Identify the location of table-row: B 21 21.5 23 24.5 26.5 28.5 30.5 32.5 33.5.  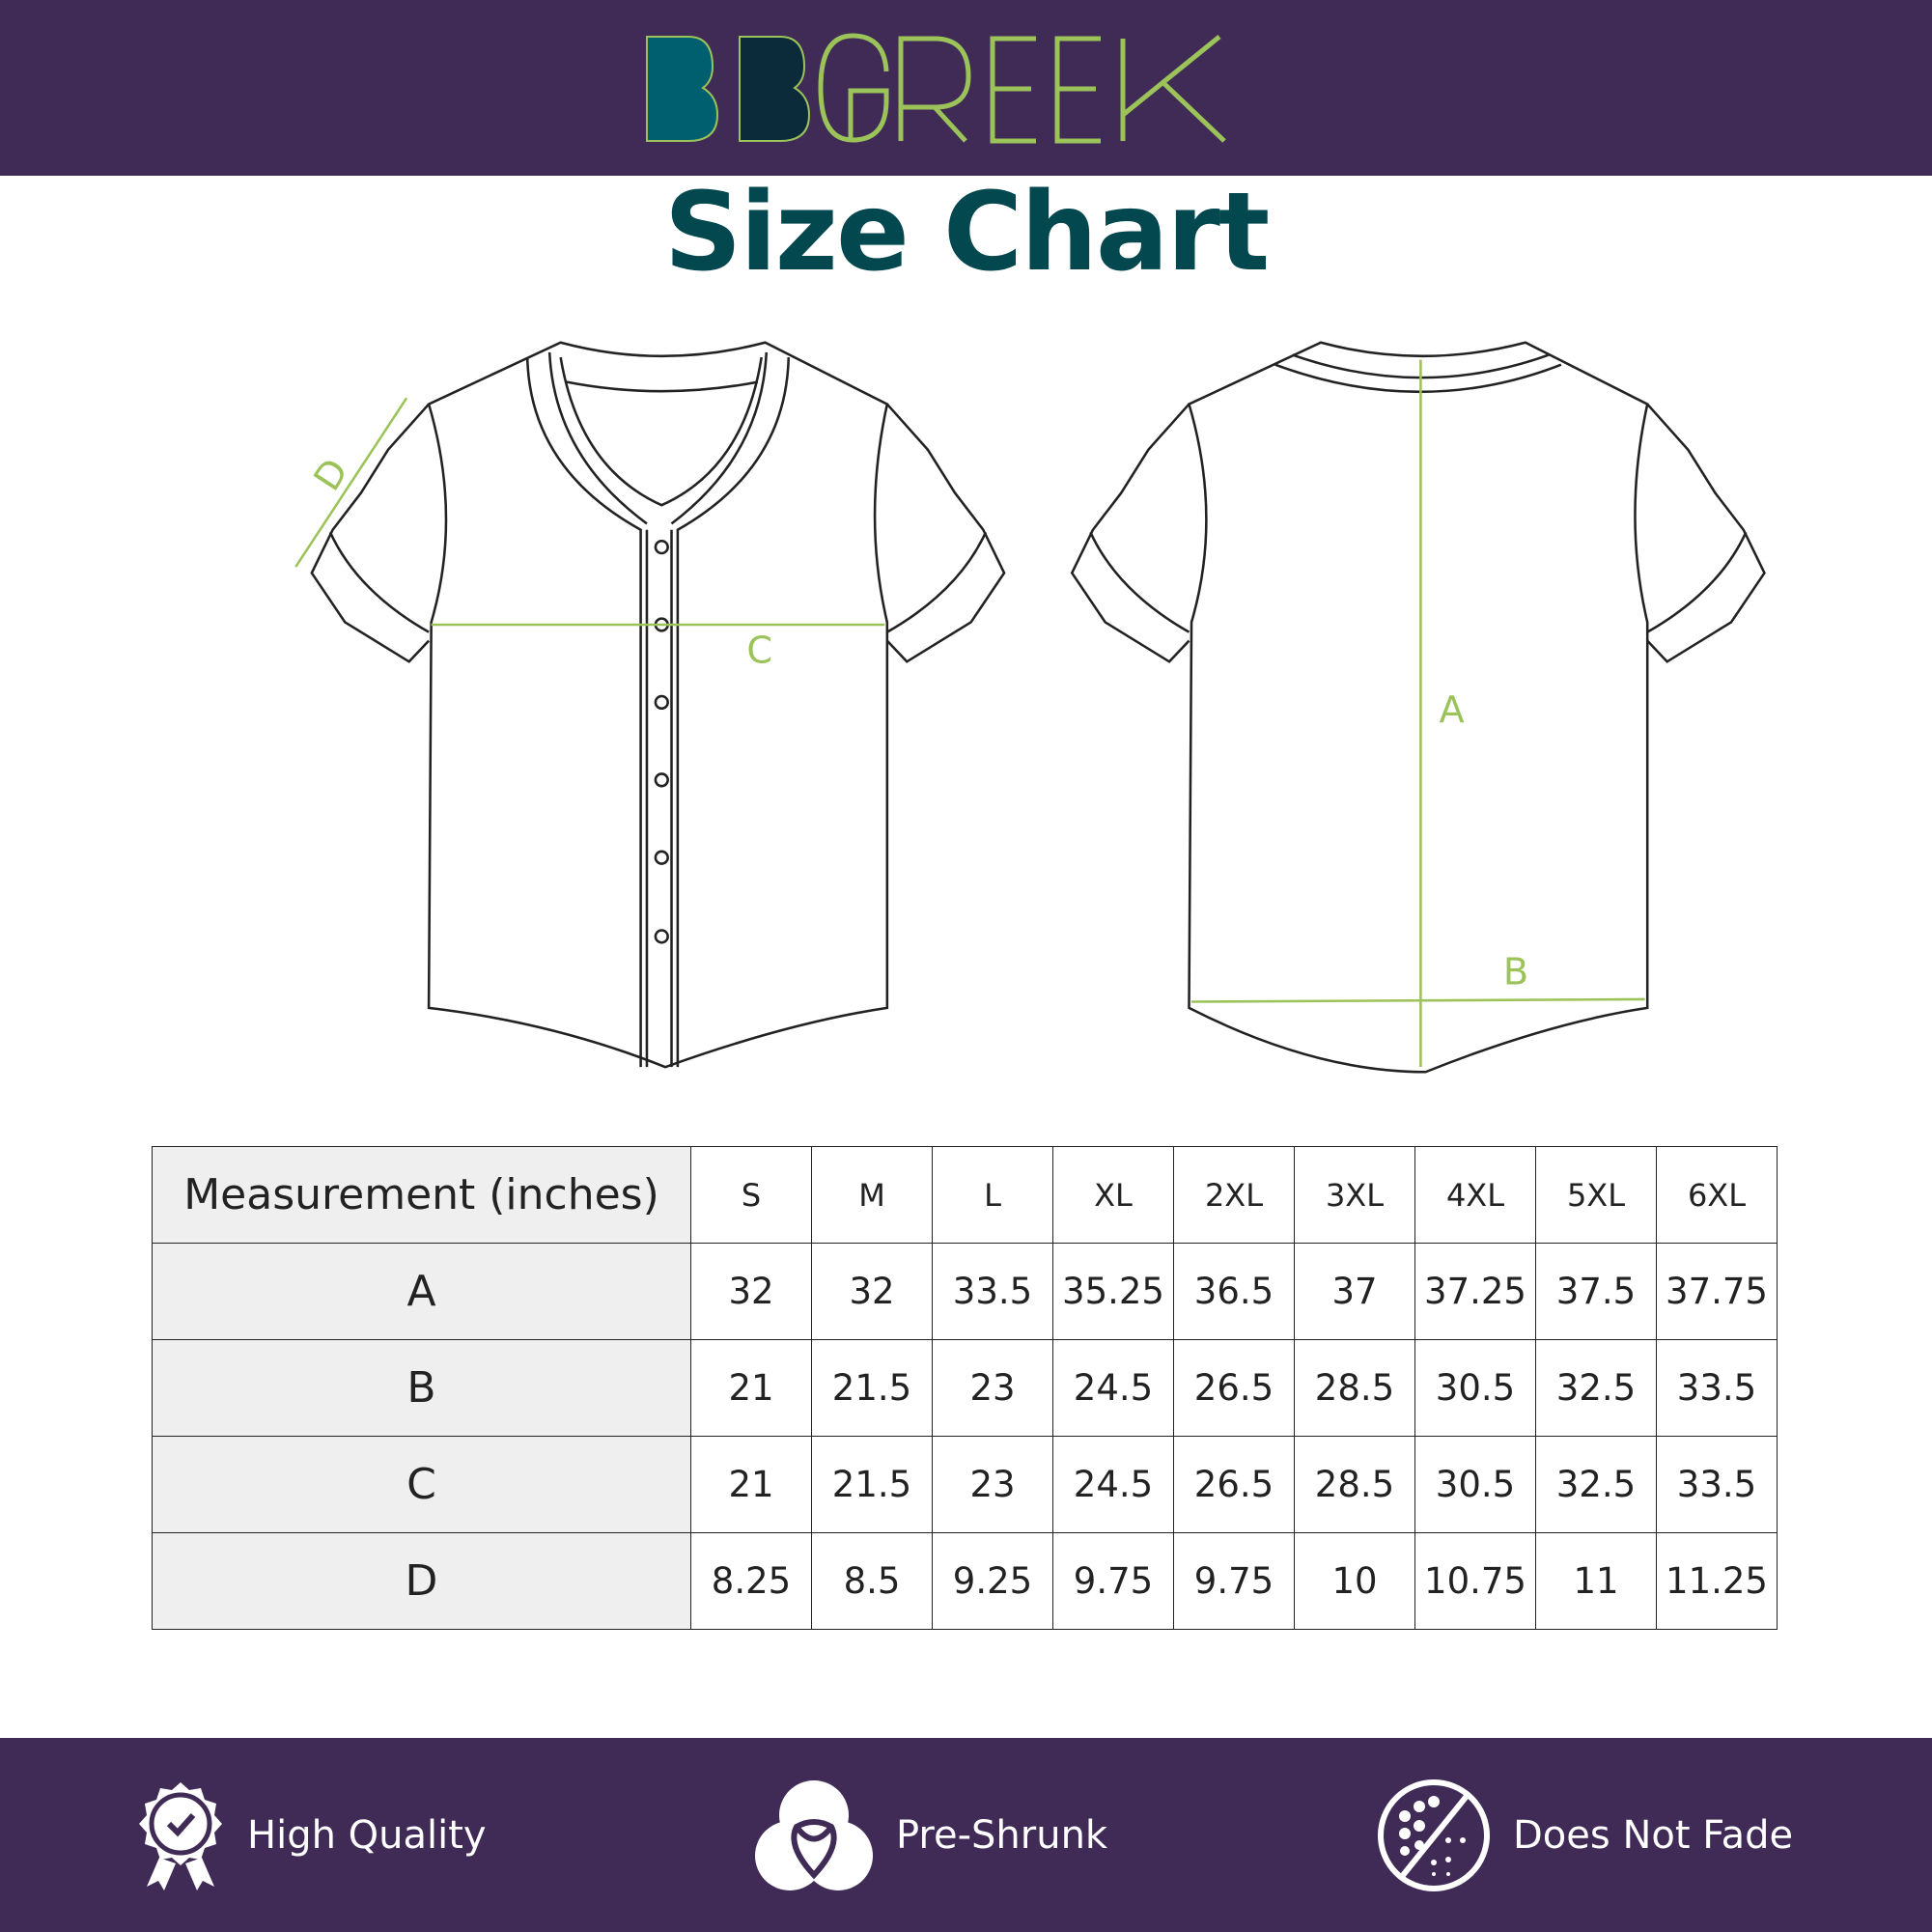
(965, 1388).